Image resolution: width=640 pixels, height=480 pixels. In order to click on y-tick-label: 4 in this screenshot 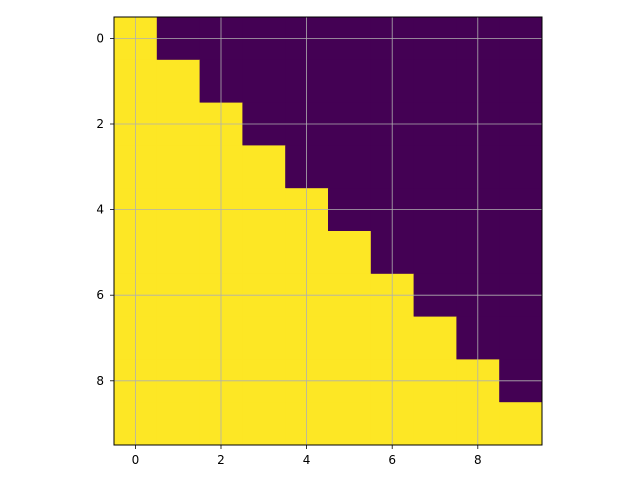, I will do `click(100, 210)`.